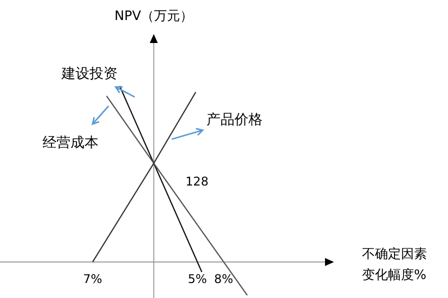 The height and width of the screenshot is (298, 448). What do you see at coordinates (234, 120) in the screenshot?
I see `series-label: 产品价格` at bounding box center [234, 120].